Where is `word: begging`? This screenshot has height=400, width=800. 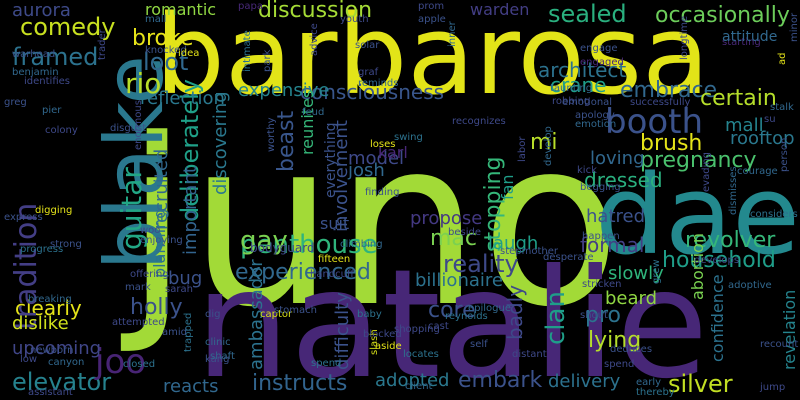 word: begging is located at coordinates (600, 187).